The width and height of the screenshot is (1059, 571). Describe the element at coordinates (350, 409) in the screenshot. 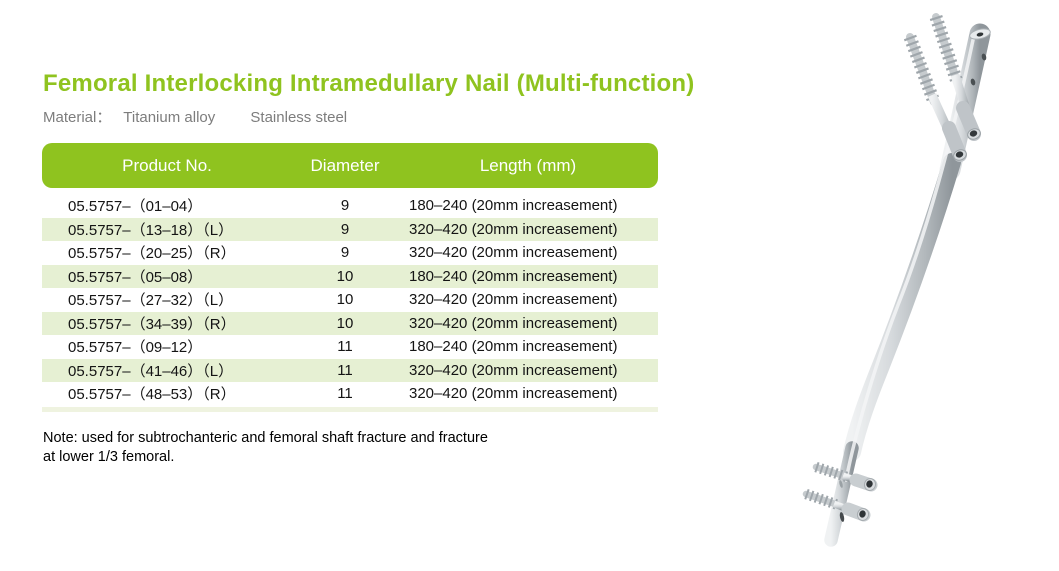

I see `table-bottom-strip` at that location.